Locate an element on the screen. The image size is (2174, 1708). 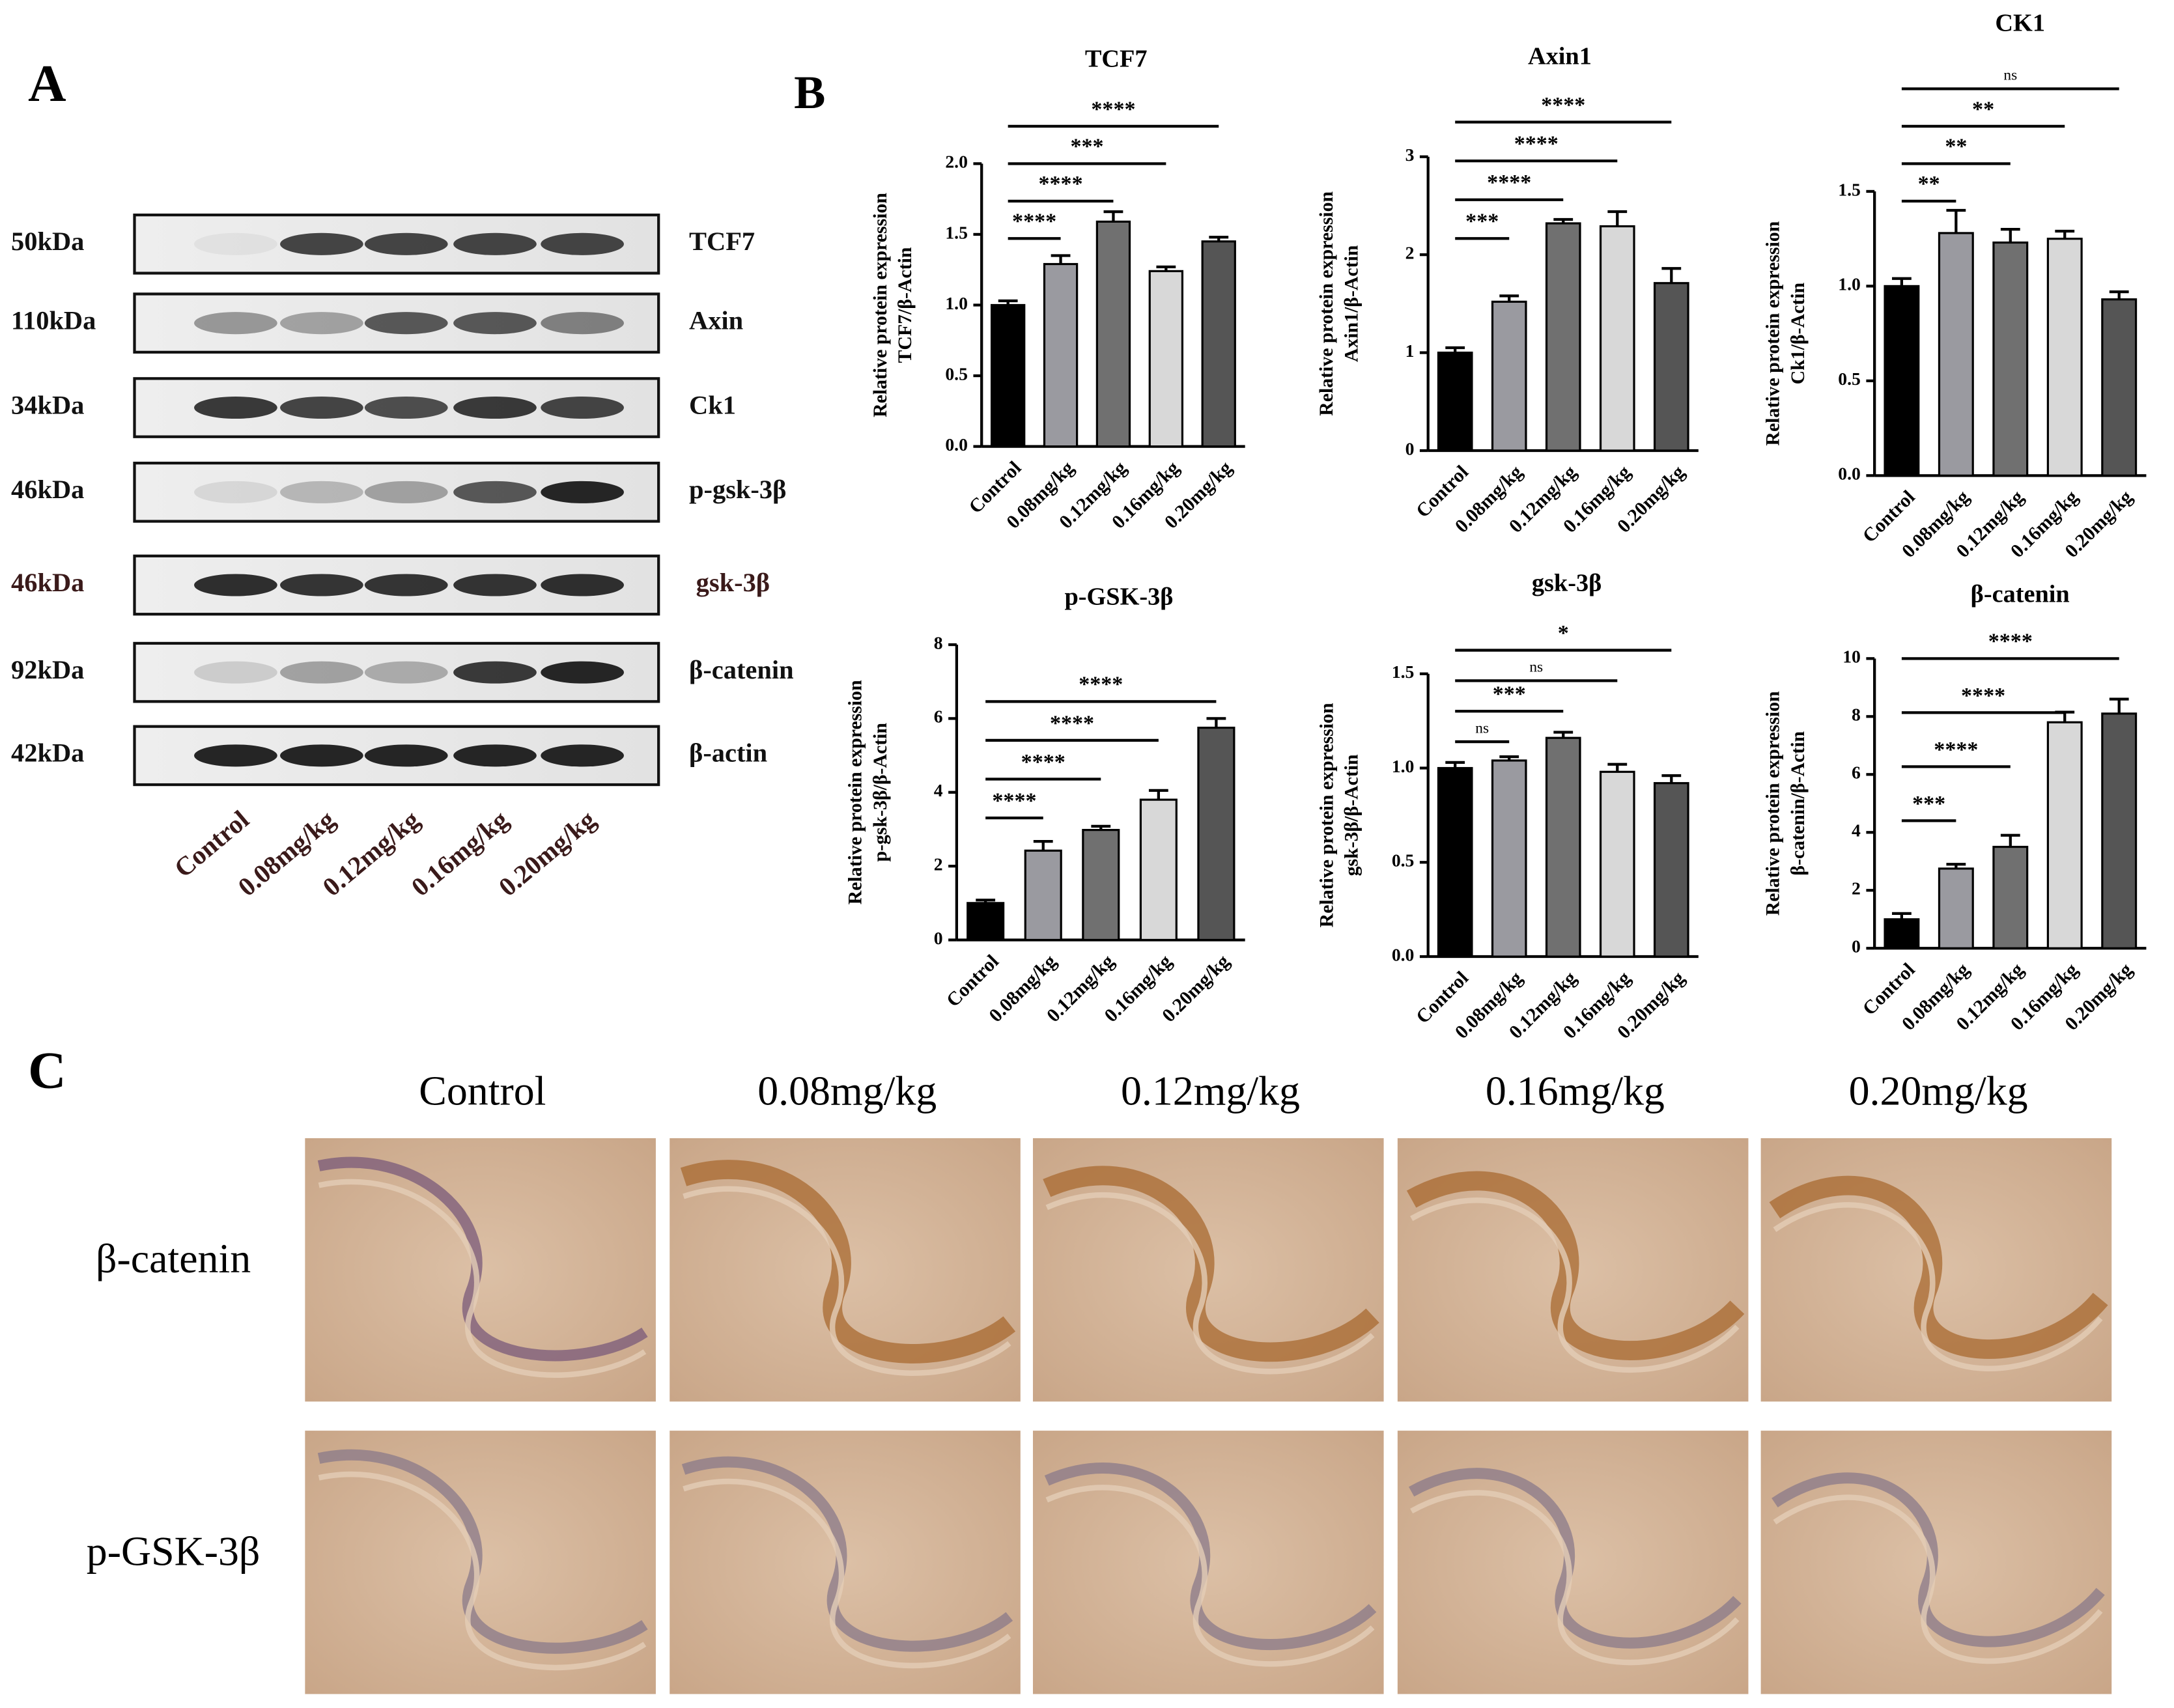
y-tick-label: 2 is located at coordinates (1856, 889).